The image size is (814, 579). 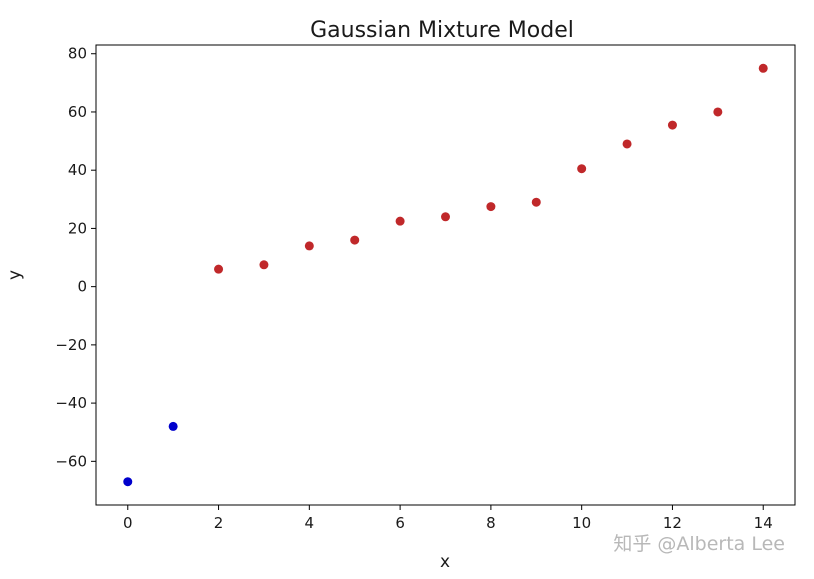 I want to click on x-tick-label: 14, so click(x=763, y=523).